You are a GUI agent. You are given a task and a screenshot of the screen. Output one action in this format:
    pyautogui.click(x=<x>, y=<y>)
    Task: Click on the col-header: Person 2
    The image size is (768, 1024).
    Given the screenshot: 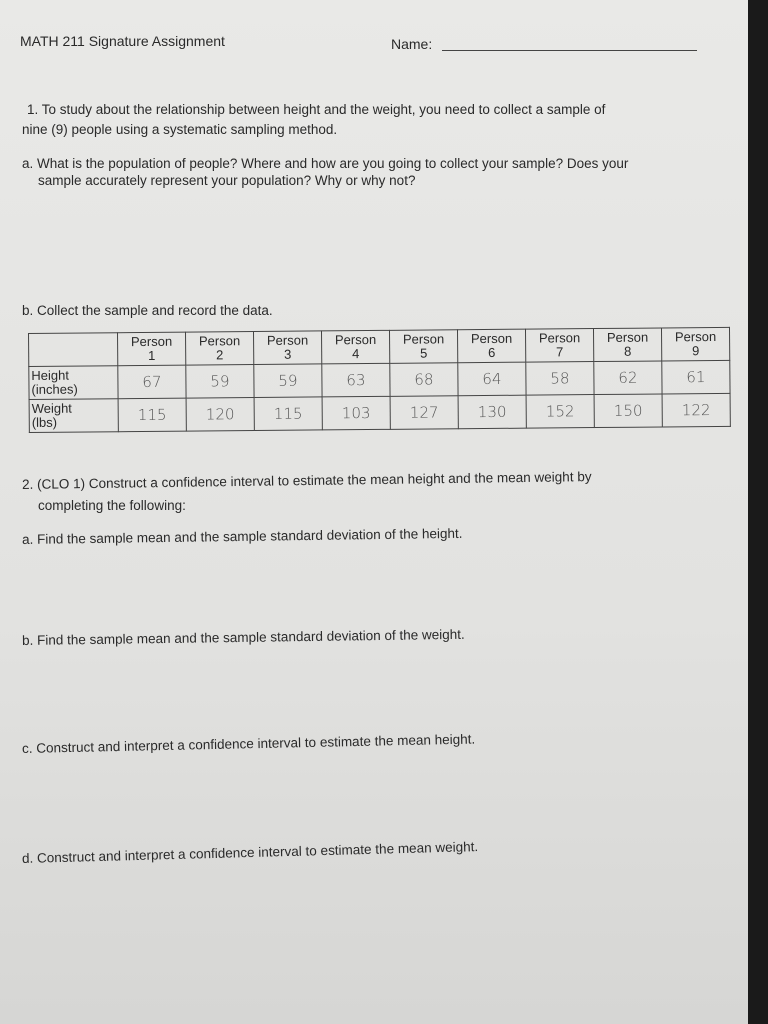 What is the action you would take?
    pyautogui.click(x=219, y=348)
    